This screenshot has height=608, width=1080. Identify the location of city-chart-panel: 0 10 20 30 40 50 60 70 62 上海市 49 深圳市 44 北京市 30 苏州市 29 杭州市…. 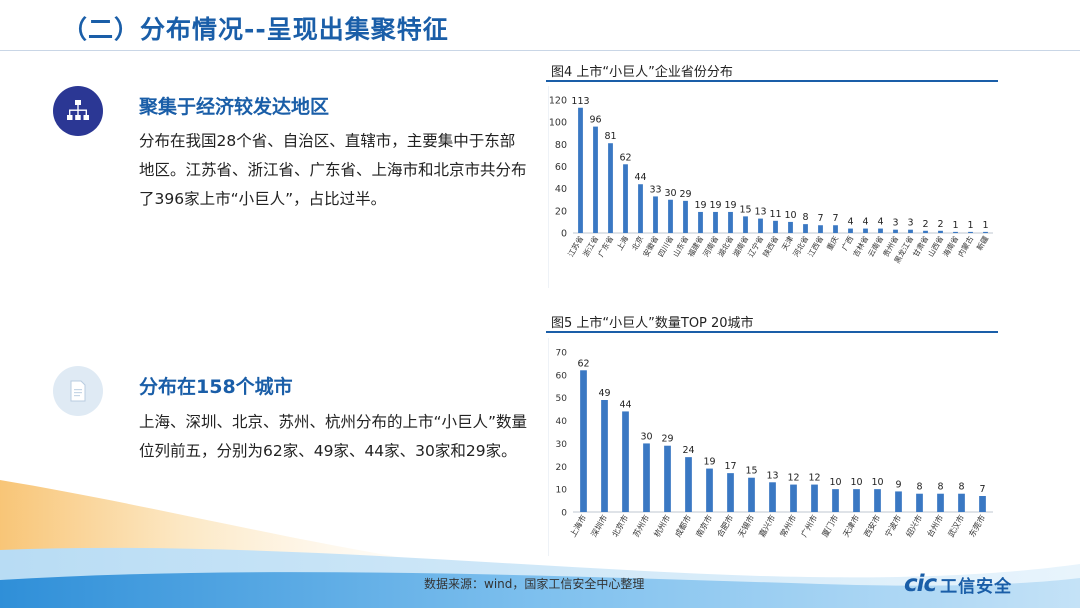
(772, 447).